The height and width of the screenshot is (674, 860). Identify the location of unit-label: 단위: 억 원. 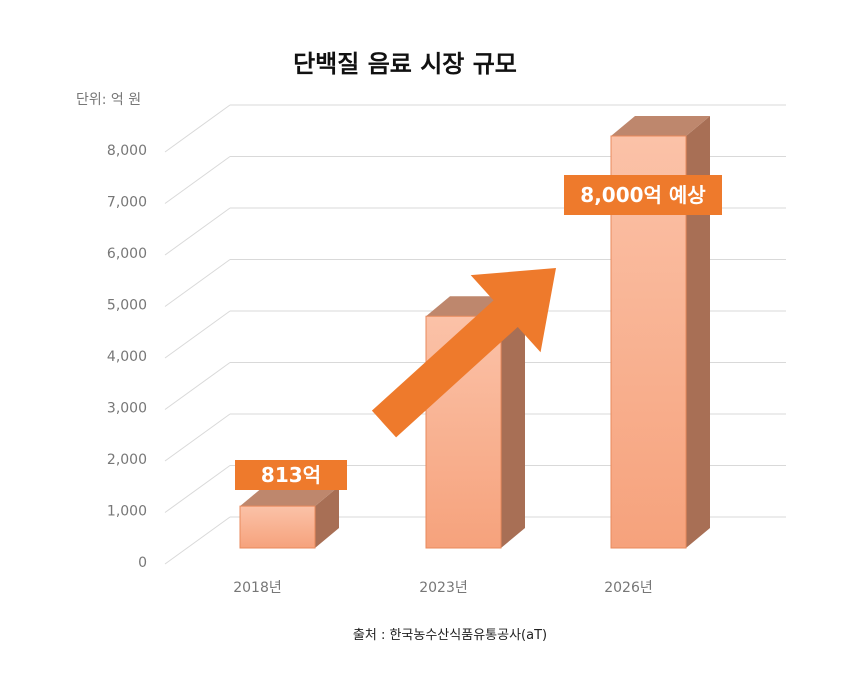
(109, 100).